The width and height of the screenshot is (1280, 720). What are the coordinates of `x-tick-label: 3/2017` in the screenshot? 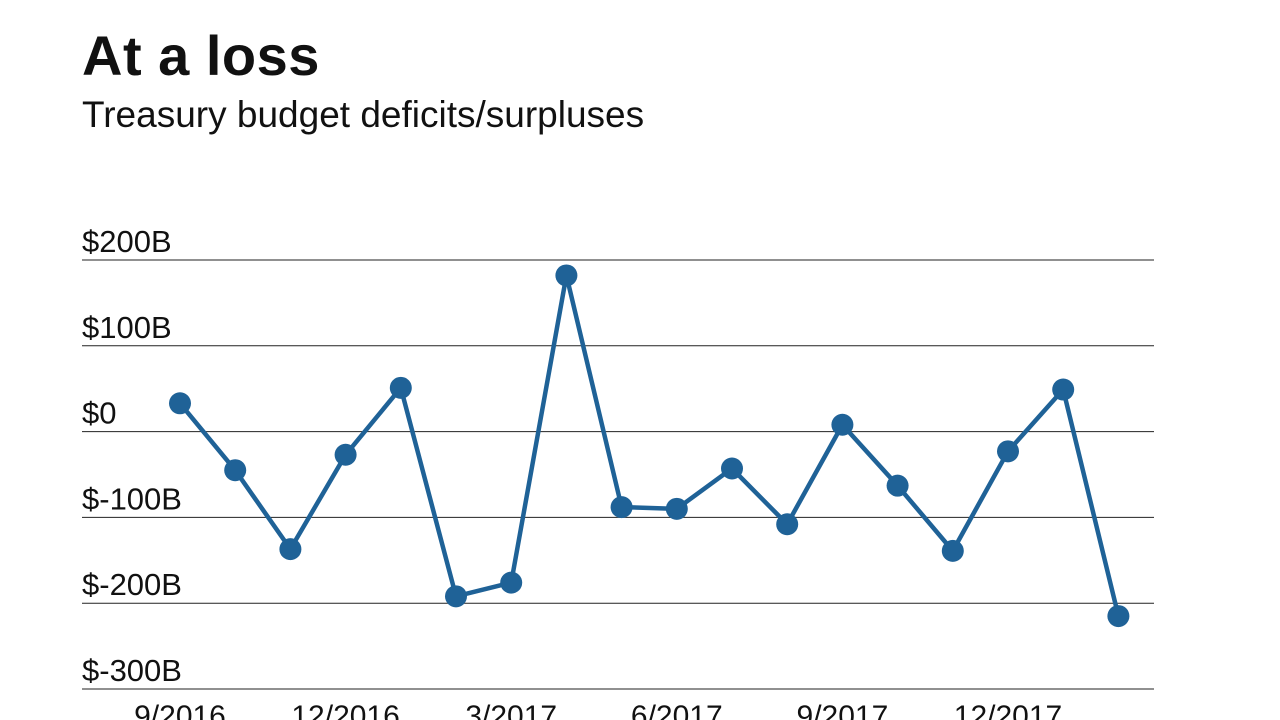 It's located at (511, 710).